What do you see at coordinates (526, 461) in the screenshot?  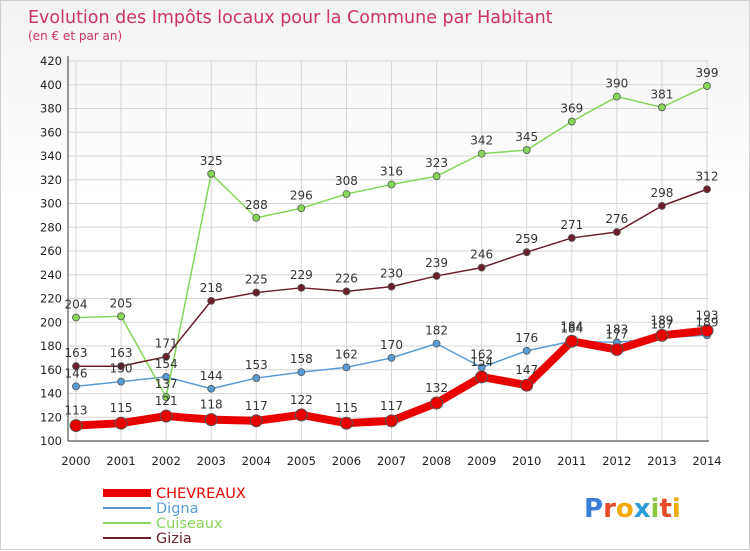 I see `x-tick-label: 2010` at bounding box center [526, 461].